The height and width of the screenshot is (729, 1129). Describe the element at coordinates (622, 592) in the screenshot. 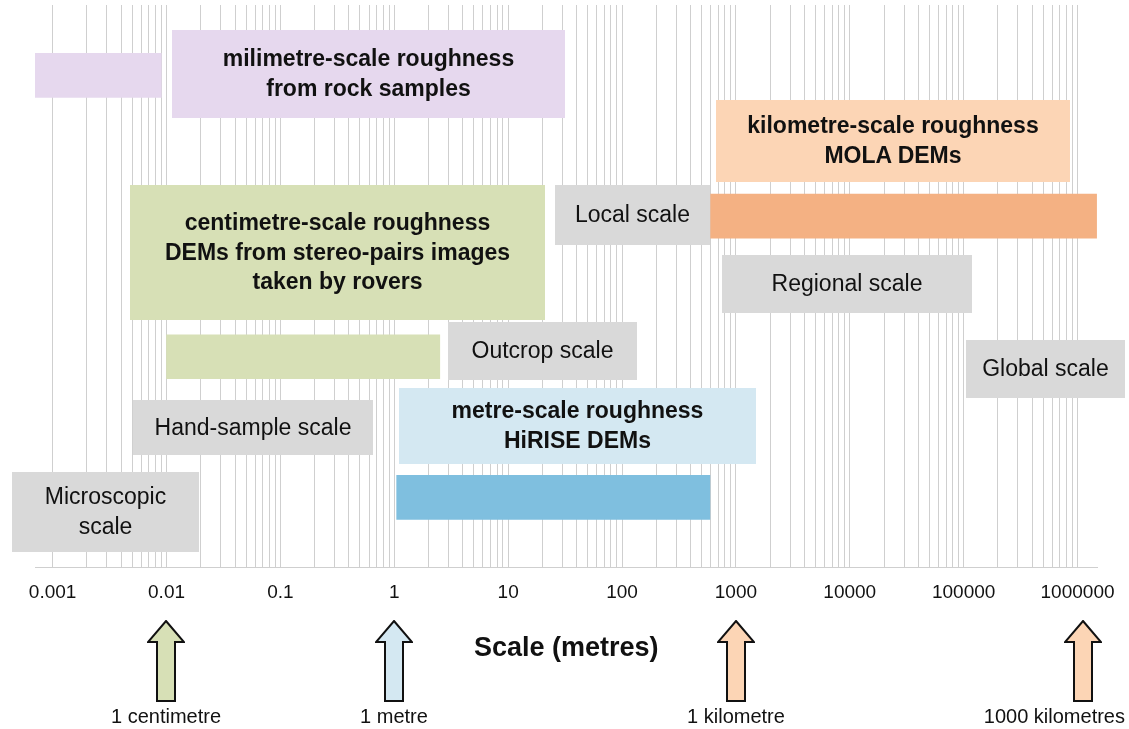

I see `x-tick-label: 100` at that location.